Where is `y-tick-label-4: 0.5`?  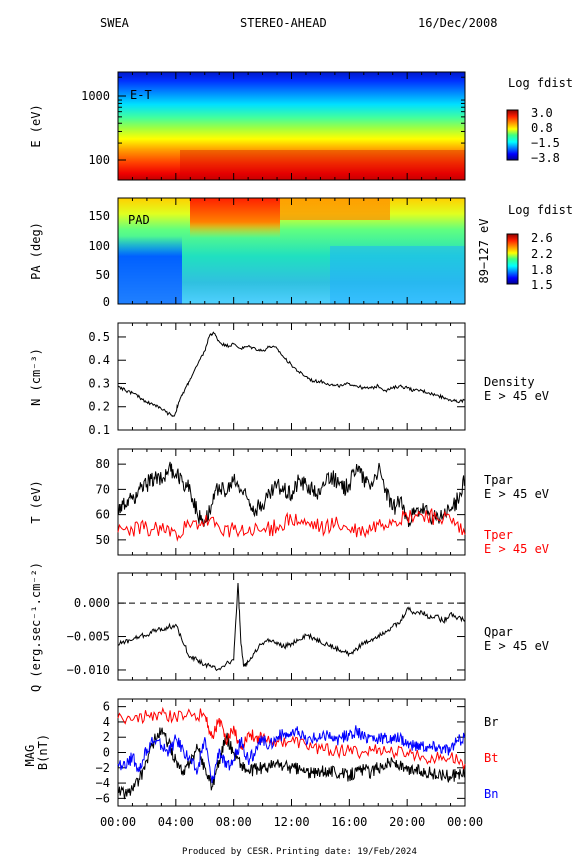 y-tick-label-4: 0.5 is located at coordinates (99, 337).